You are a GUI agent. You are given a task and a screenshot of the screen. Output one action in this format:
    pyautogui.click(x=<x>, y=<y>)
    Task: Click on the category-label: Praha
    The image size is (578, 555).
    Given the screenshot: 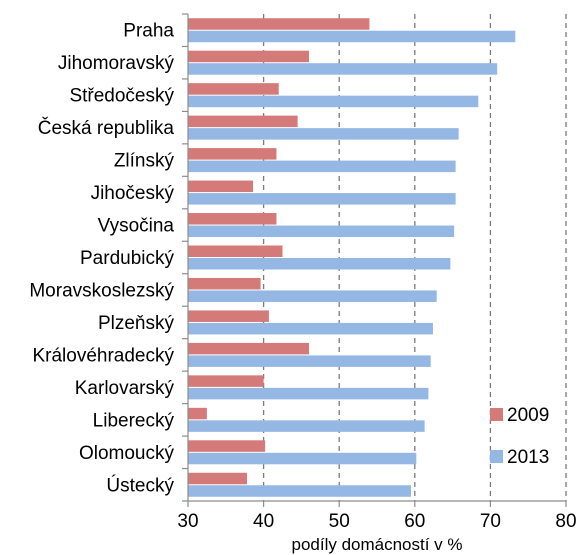 What is the action you would take?
    pyautogui.click(x=148, y=31)
    